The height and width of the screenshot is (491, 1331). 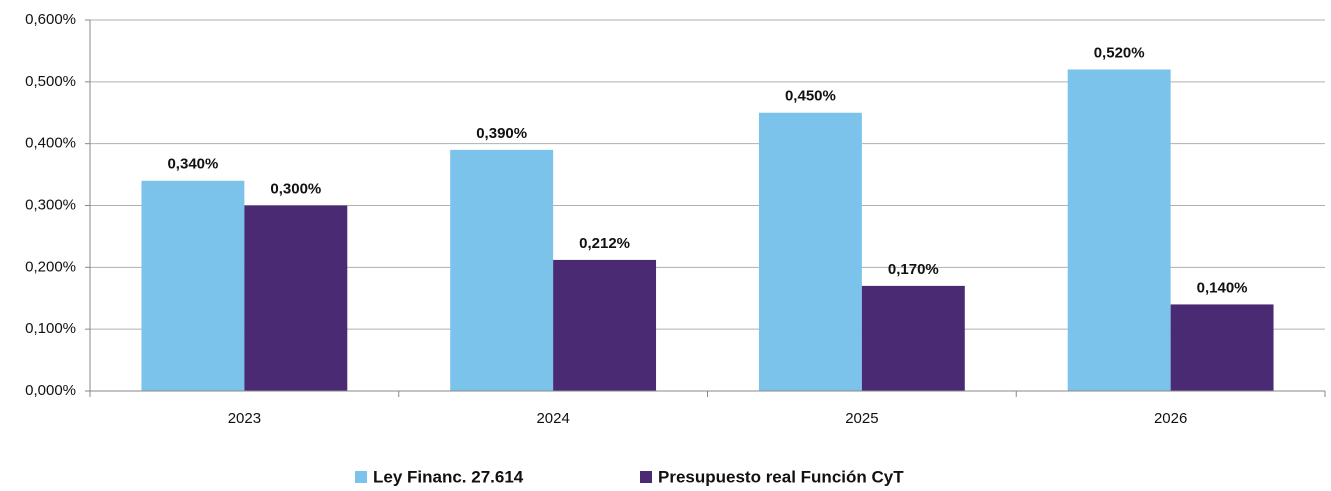 I want to click on y-tick-label: 0,600%, so click(x=50, y=19).